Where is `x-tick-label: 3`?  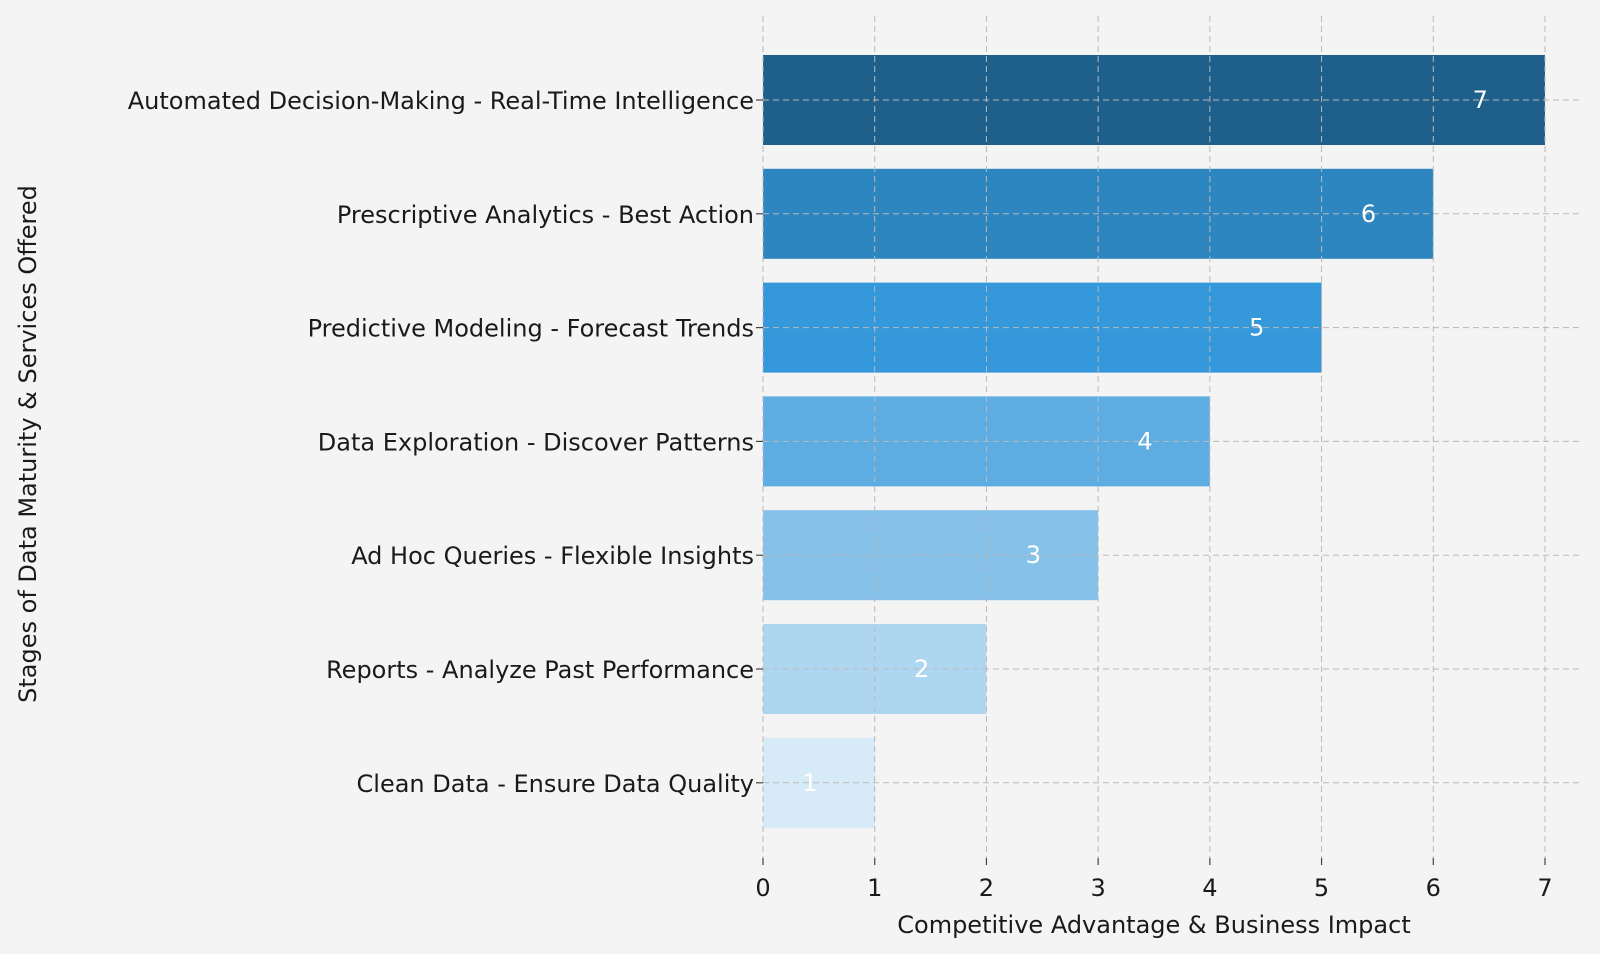
x-tick-label: 3 is located at coordinates (1098, 888).